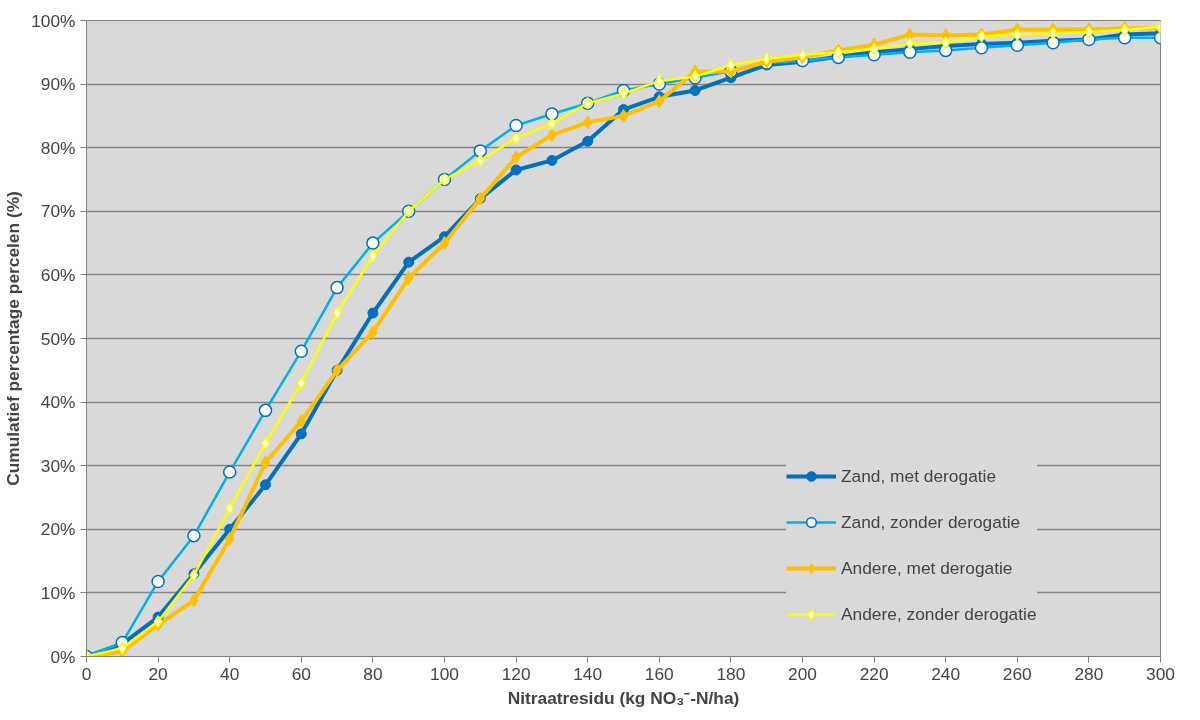 Image resolution: width=1200 pixels, height=720 pixels. I want to click on x-tick-label: 20, so click(158, 673).